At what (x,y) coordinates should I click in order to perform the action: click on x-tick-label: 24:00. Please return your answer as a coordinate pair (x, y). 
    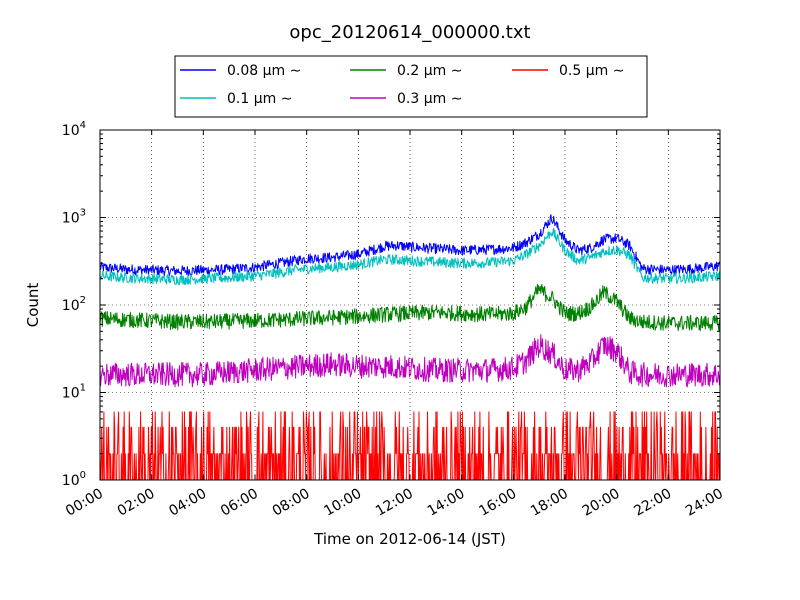
    Looking at the image, I should click on (704, 503).